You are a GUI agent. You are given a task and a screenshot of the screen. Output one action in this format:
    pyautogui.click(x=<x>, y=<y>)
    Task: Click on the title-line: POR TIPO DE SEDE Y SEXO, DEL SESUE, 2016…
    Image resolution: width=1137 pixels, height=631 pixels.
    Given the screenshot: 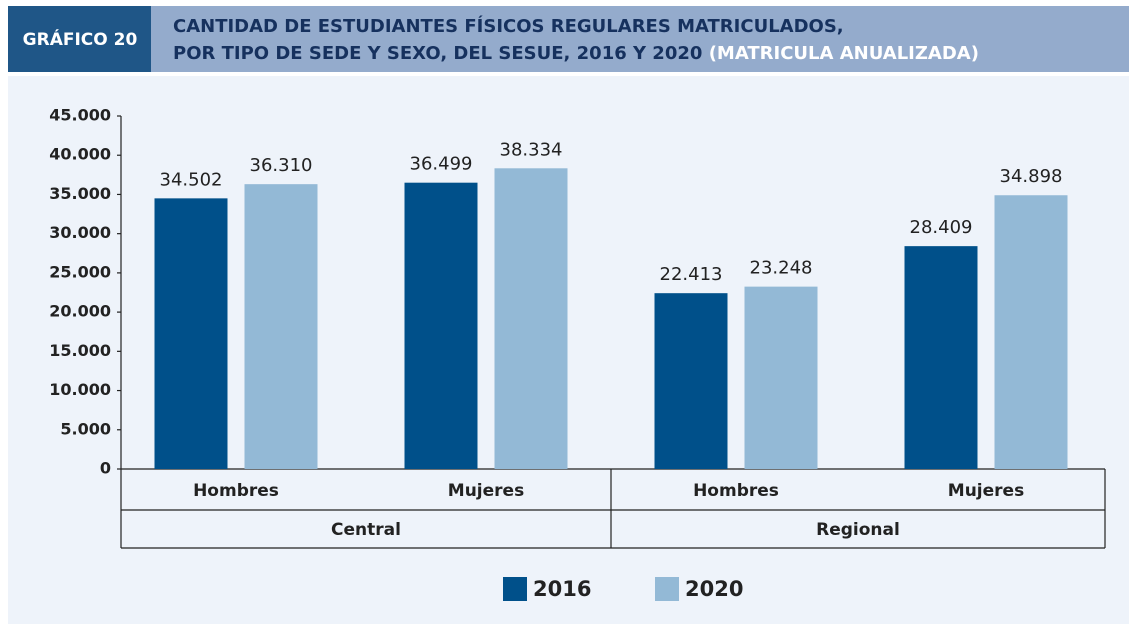 What is the action you would take?
    pyautogui.click(x=437, y=53)
    